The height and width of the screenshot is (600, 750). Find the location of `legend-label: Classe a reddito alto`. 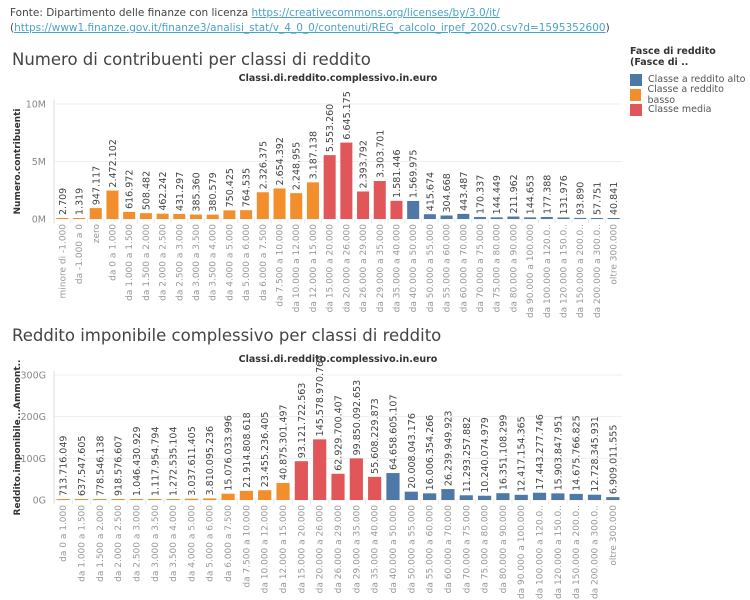

legend-label: Classe a reddito alto is located at coordinates (697, 79).